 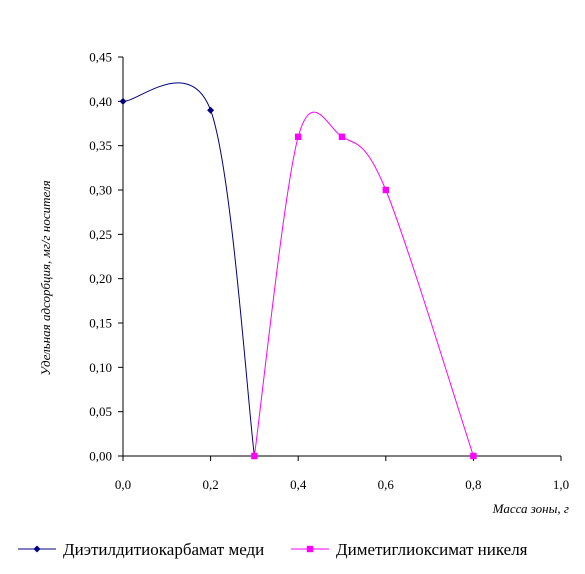 I want to click on series-line, so click(x=188, y=269).